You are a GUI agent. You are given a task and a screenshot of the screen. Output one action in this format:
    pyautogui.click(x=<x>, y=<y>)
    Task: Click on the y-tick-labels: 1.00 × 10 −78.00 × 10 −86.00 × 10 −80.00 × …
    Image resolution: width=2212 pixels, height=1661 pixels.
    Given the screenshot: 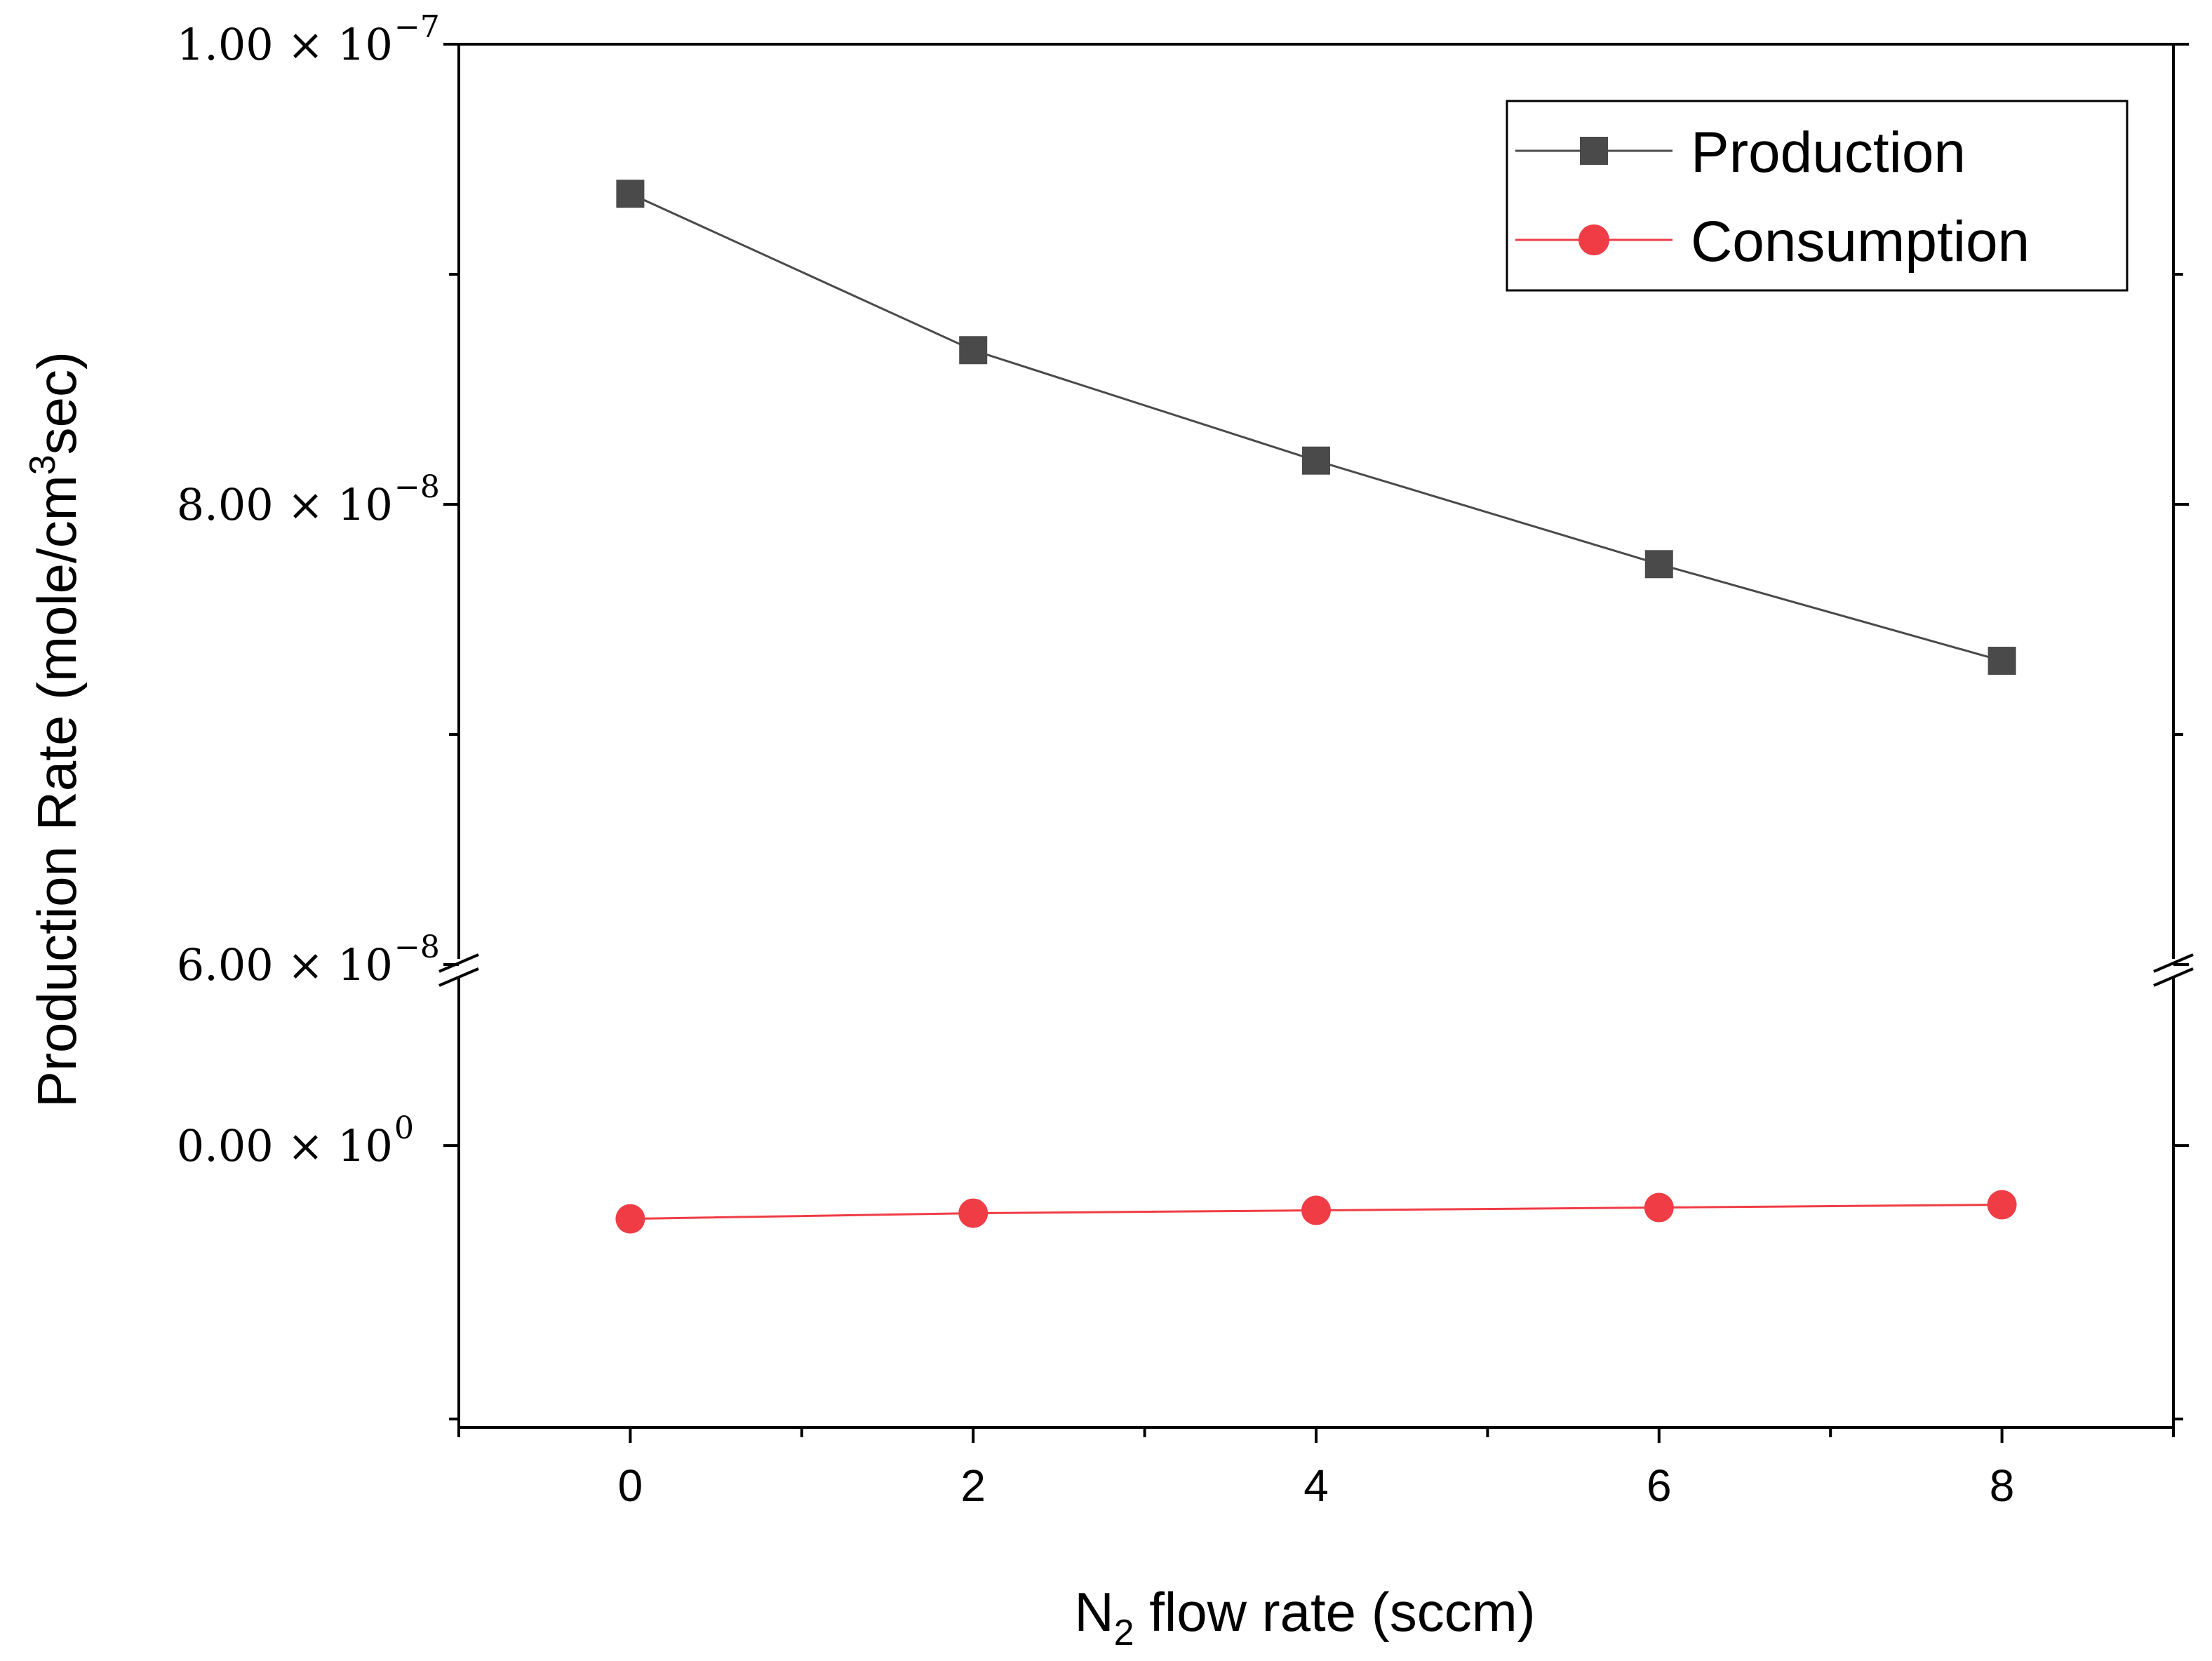 What is the action you would take?
    pyautogui.click(x=308, y=590)
    